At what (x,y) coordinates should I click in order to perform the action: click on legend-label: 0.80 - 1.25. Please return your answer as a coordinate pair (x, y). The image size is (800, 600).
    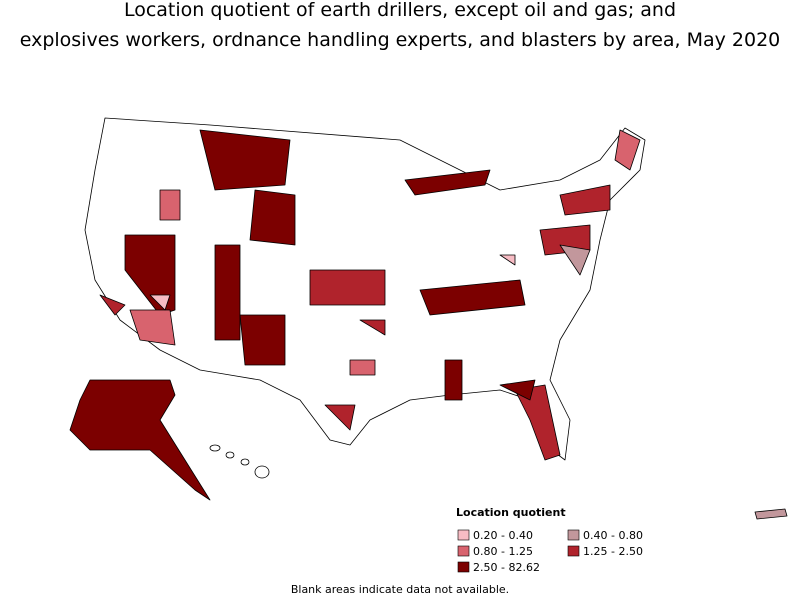
    Looking at the image, I should click on (503, 551).